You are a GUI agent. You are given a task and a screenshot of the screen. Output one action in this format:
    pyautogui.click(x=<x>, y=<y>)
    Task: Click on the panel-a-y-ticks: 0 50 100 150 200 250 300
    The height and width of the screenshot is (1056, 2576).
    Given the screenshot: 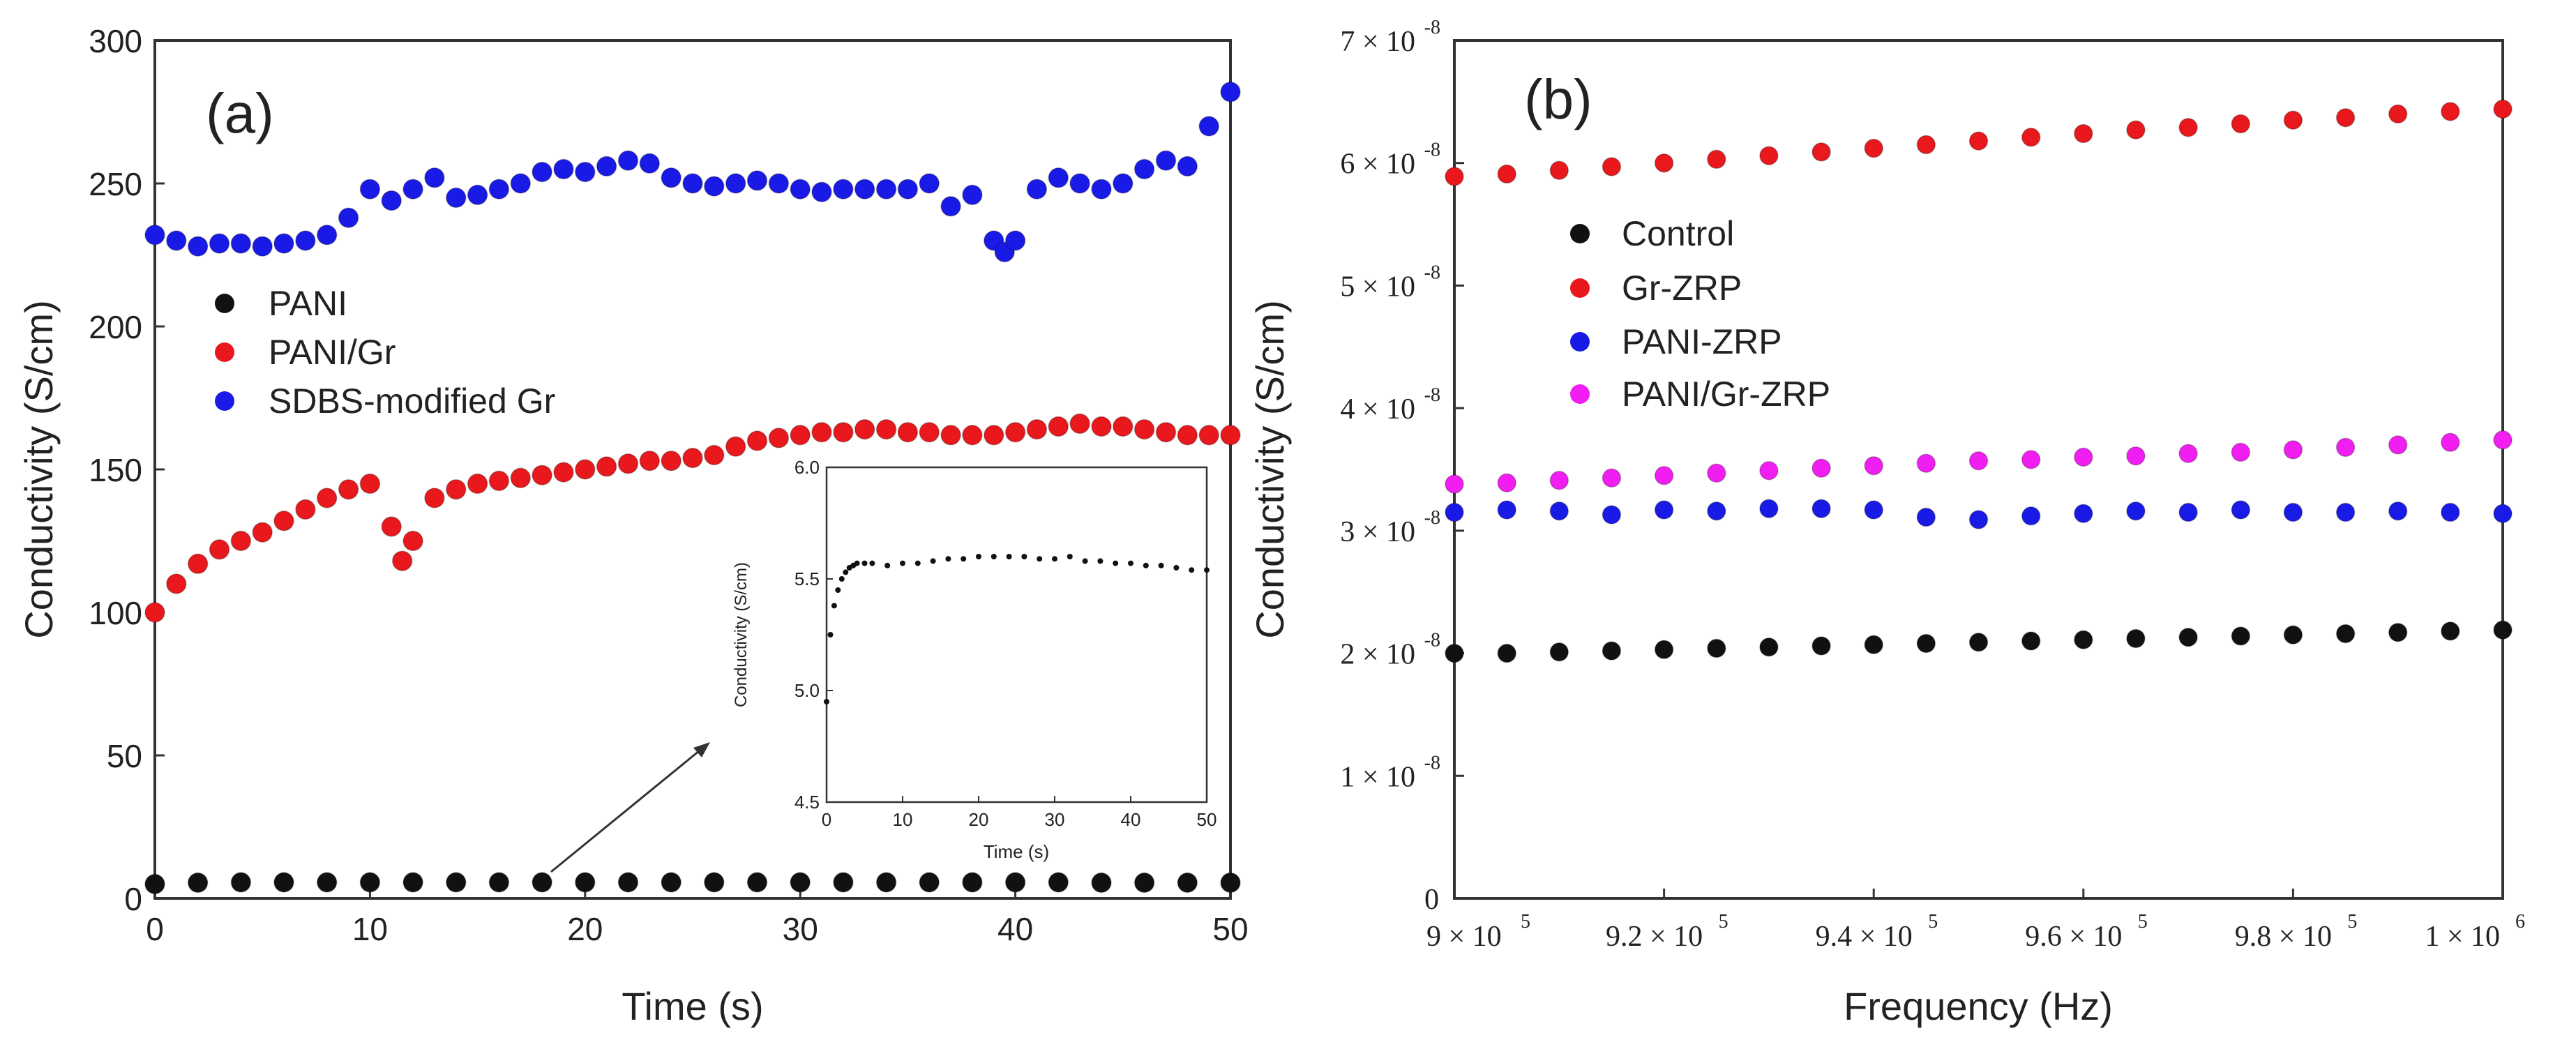 What is the action you would take?
    pyautogui.click(x=127, y=470)
    